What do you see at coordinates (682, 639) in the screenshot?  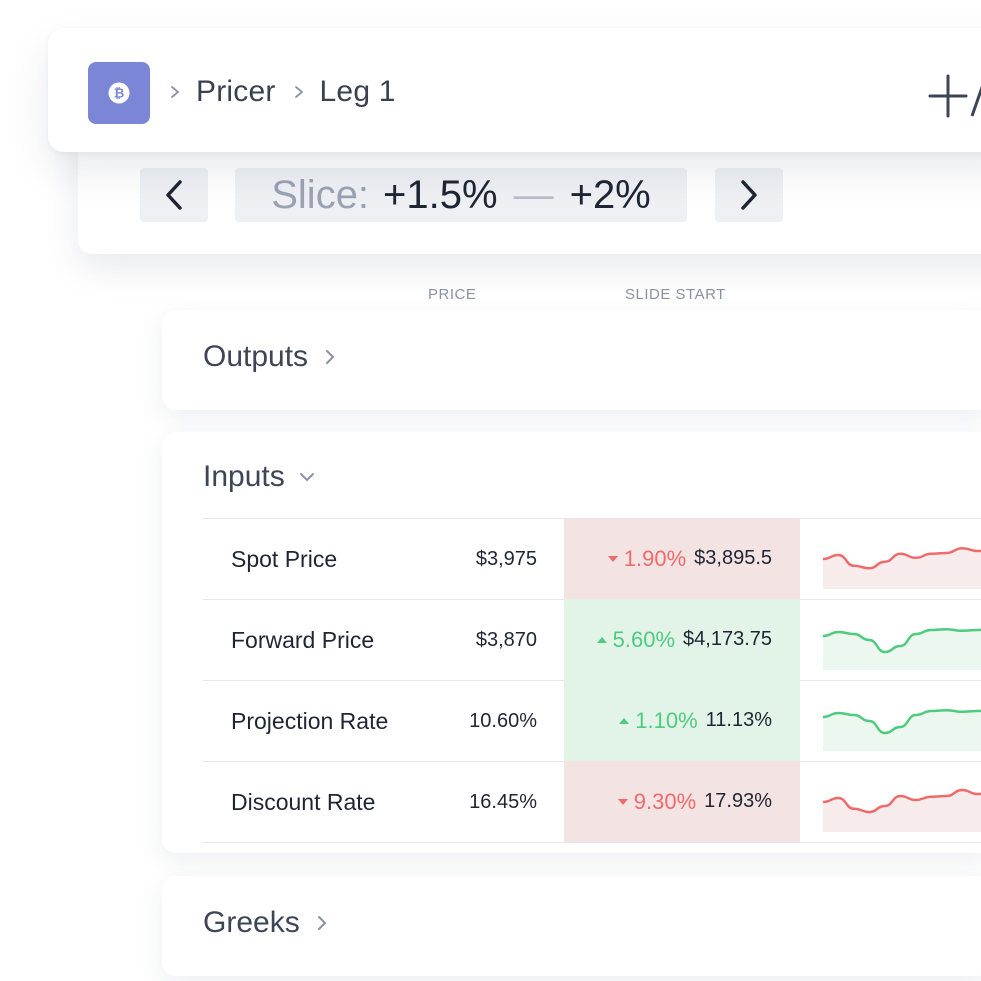 I see `slide-cell: 5.60% $4,173.75` at bounding box center [682, 639].